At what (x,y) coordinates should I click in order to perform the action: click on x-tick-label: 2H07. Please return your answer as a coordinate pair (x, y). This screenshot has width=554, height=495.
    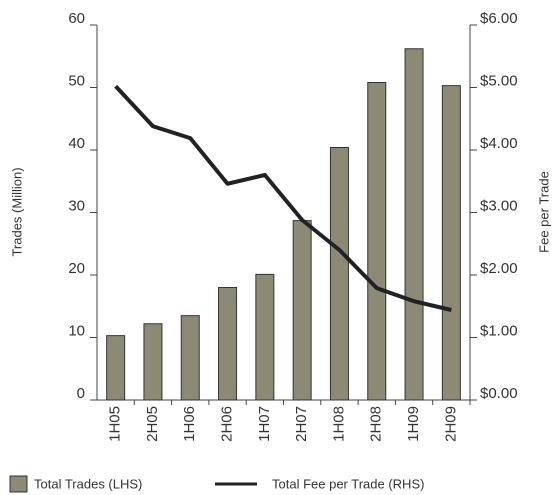
    Looking at the image, I should click on (301, 424).